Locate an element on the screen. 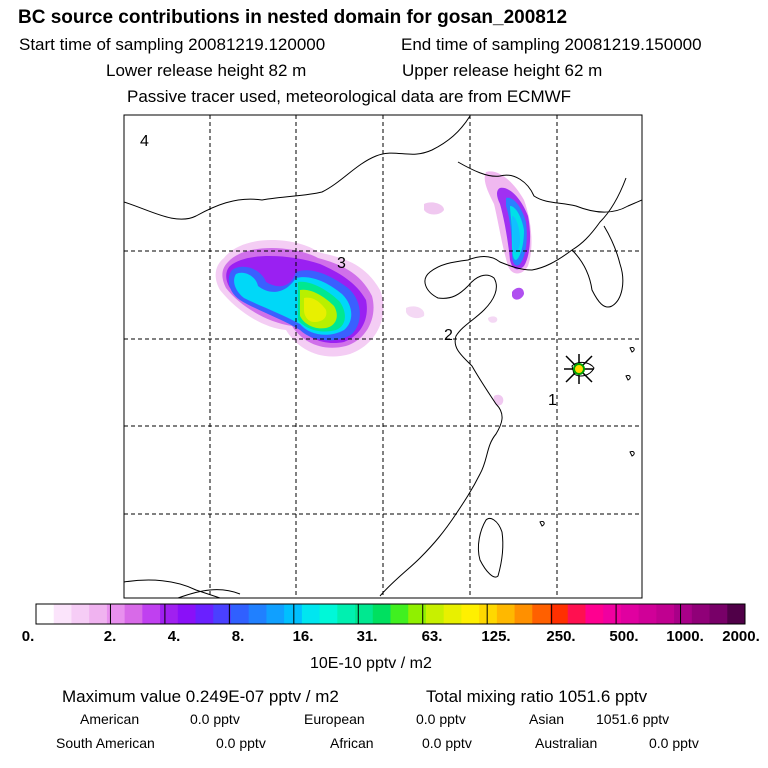  colorbar-tick: 8. is located at coordinates (238, 636).